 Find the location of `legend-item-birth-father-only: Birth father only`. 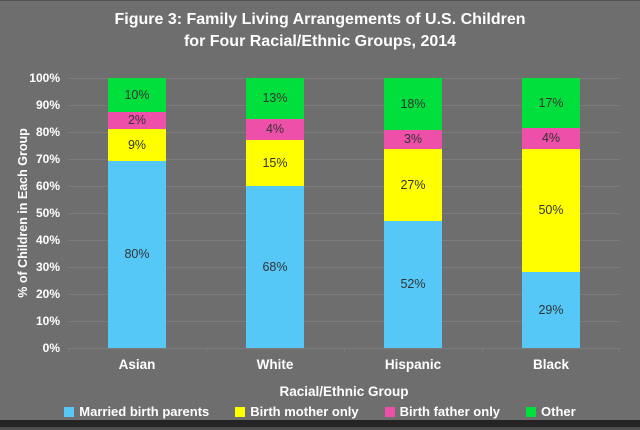

legend-item-birth-father-only: Birth father only is located at coordinates (442, 411).